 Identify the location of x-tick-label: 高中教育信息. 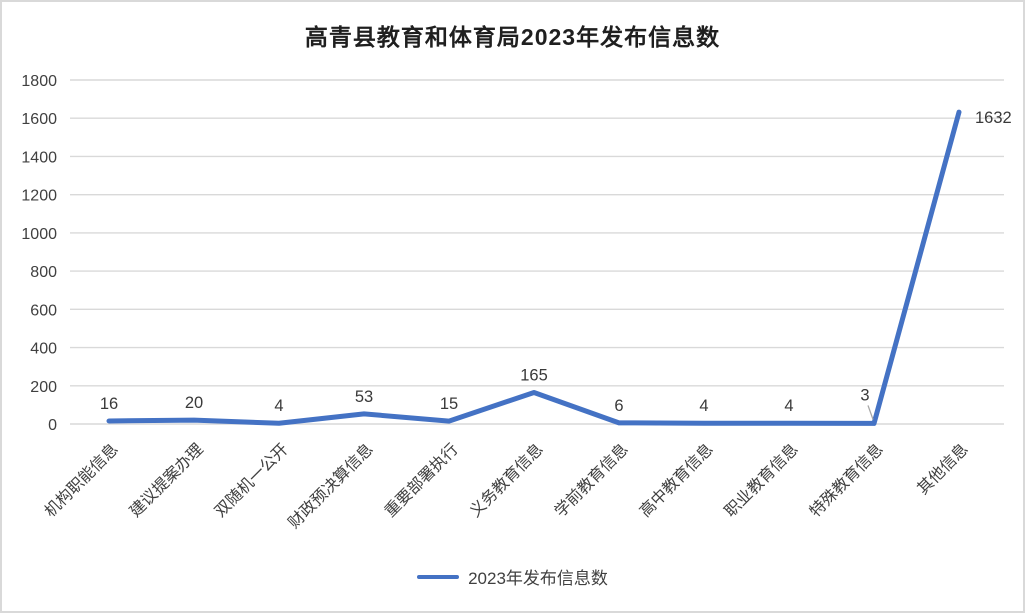
(676, 480).